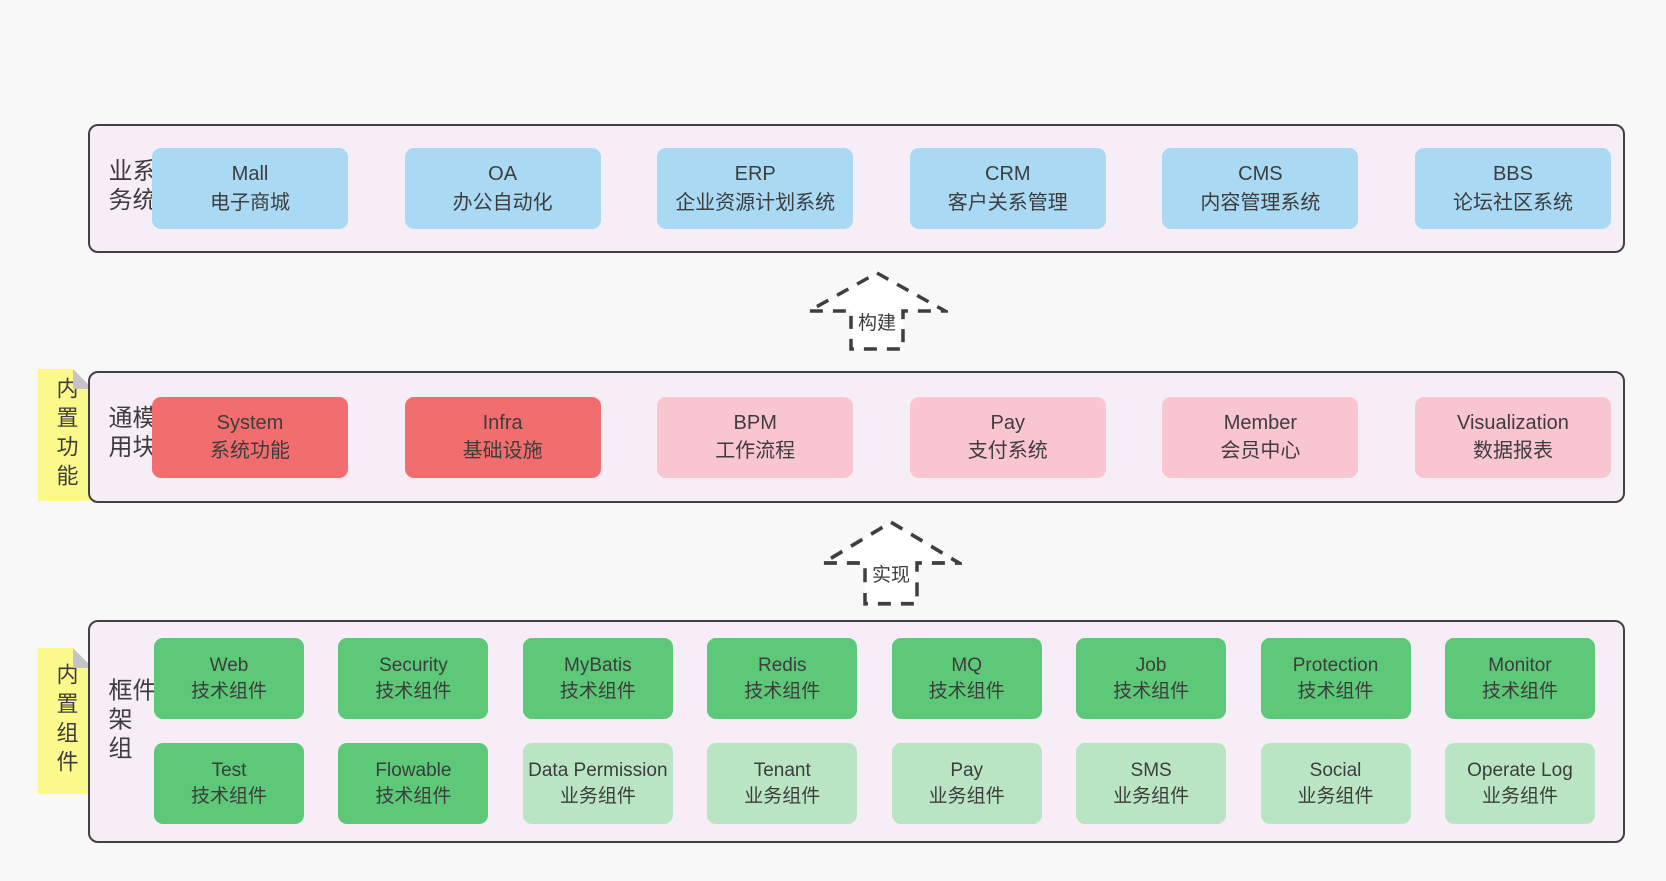 This screenshot has width=1666, height=881. I want to click on box-tenant: Tenant 业务组件, so click(782, 783).